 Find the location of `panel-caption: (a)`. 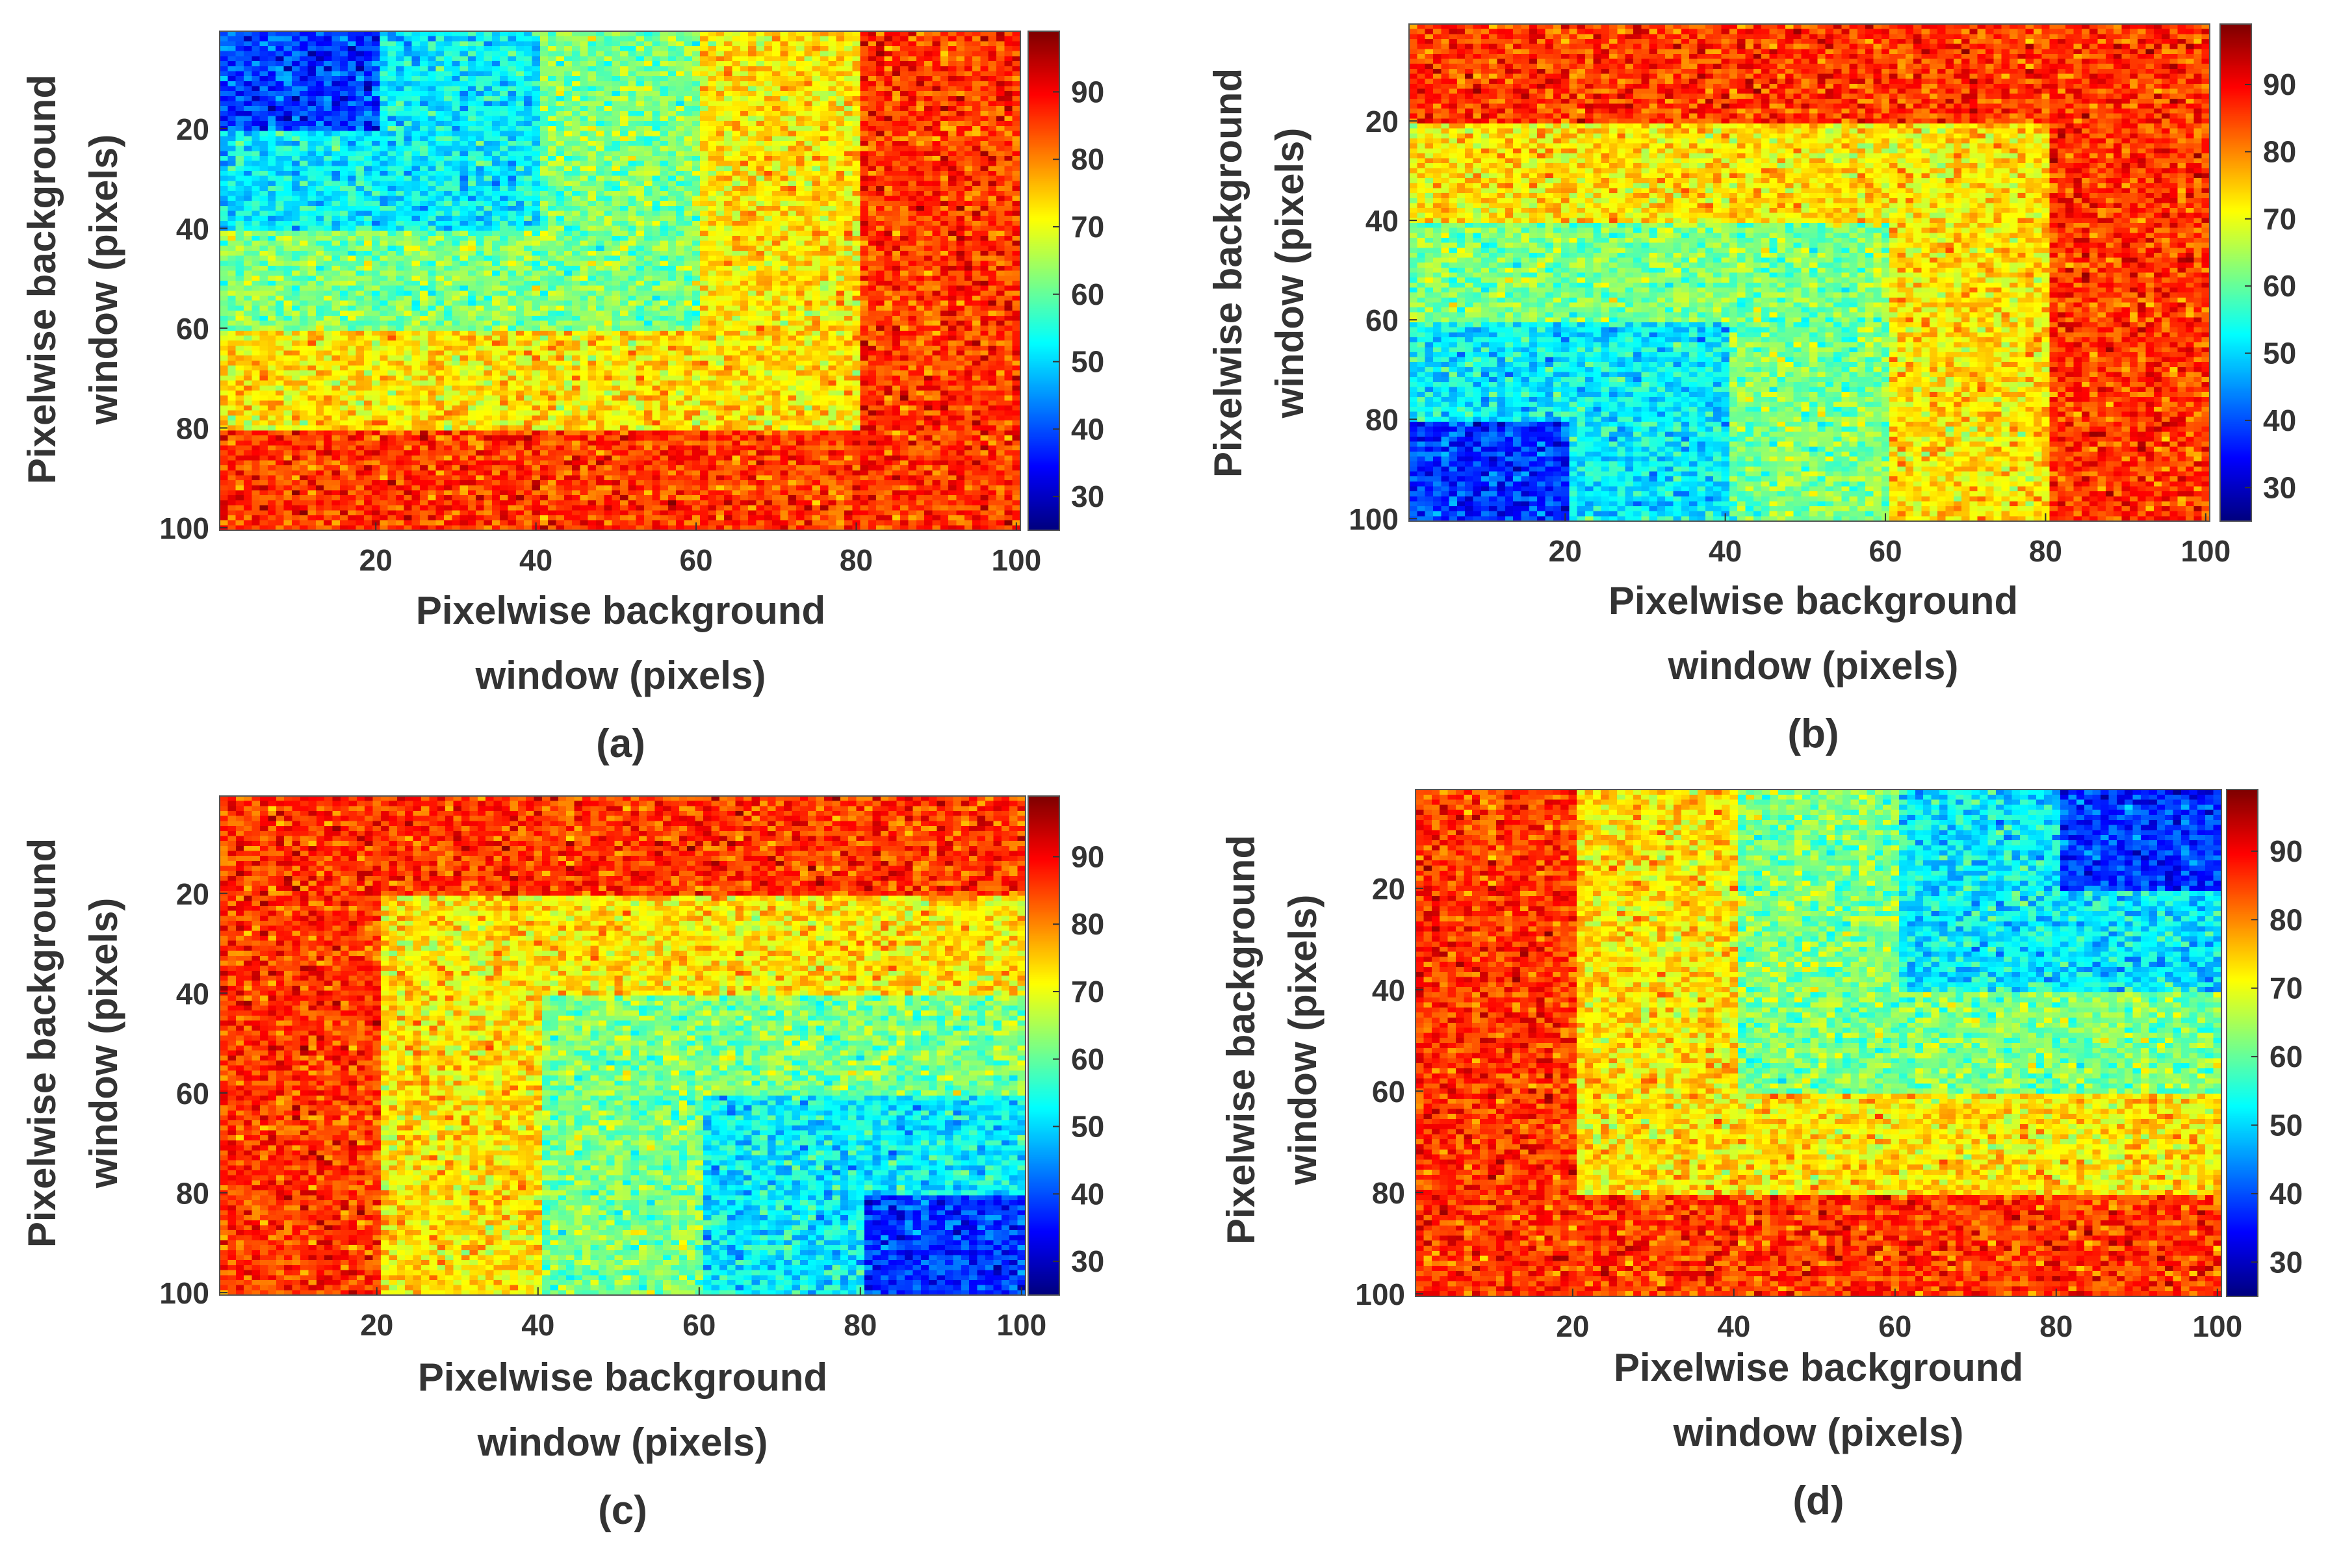

panel-caption: (a) is located at coordinates (620, 743).